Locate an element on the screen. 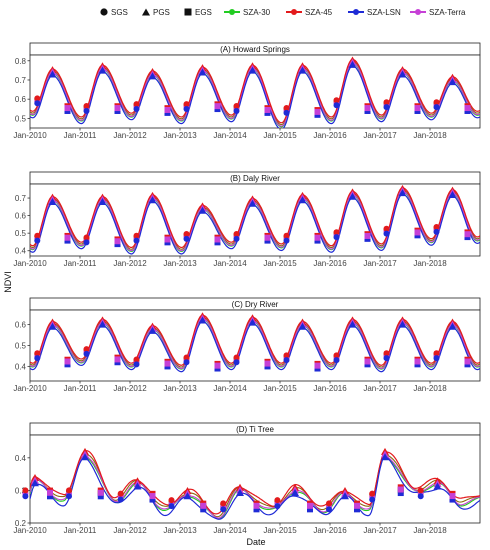 This screenshot has height=550, width=490. y-tick-label: 0.3 is located at coordinates (21, 490).